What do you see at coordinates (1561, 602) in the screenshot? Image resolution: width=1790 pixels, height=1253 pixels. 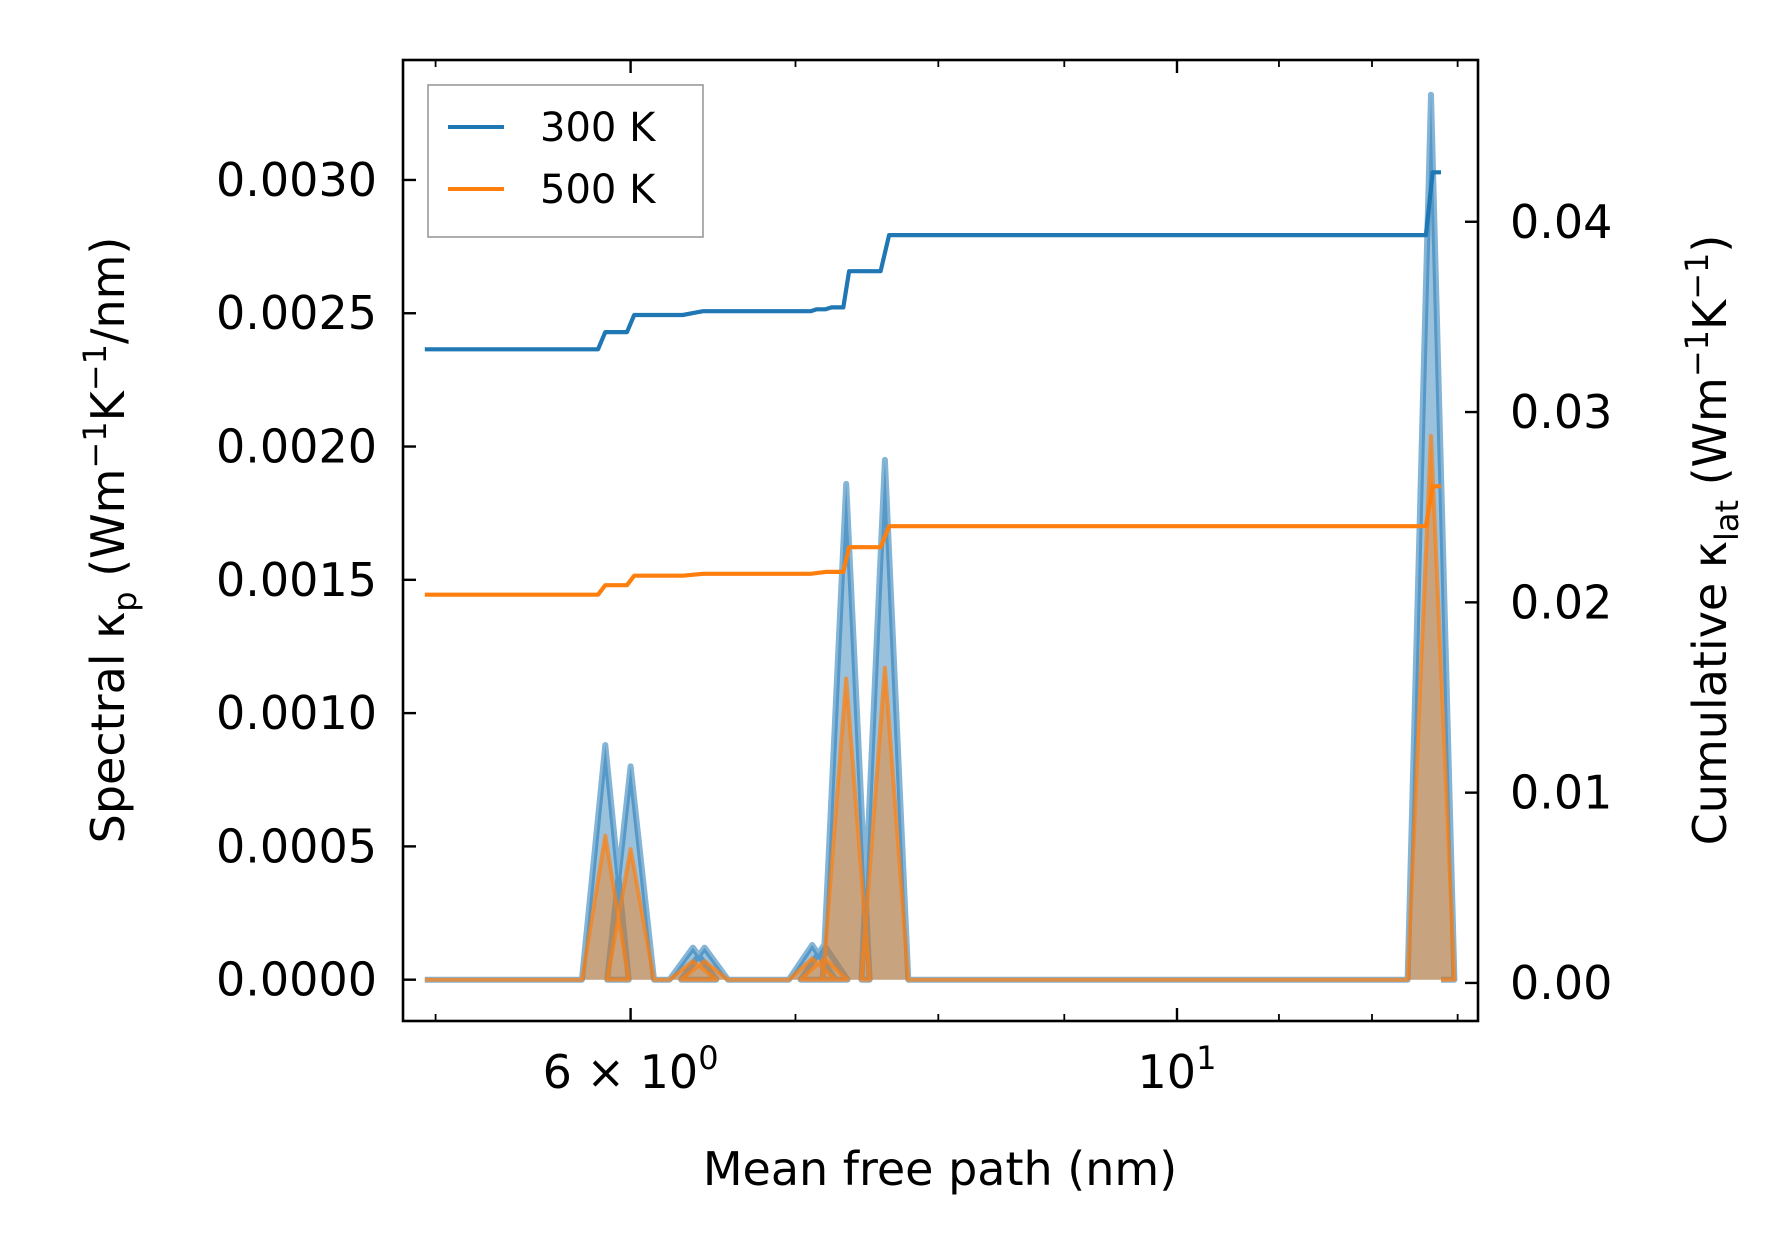 I see `y-right-tick-label-2: 0.02` at bounding box center [1561, 602].